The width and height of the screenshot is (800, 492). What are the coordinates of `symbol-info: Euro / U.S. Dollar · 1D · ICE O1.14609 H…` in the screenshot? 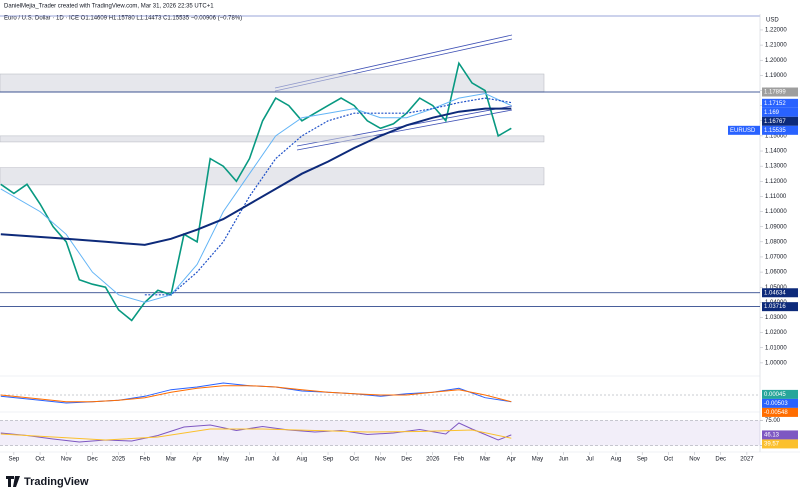 It's located at (123, 19).